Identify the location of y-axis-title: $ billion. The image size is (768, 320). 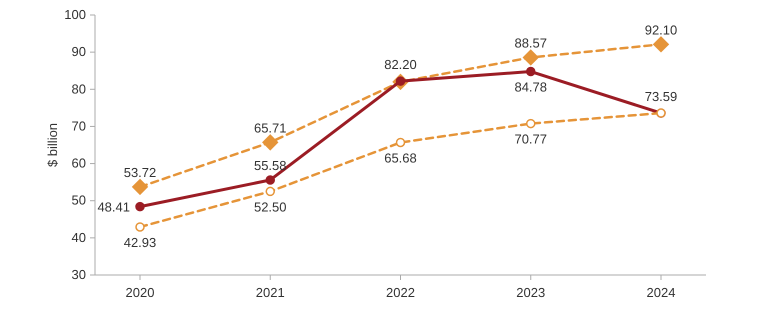
(52, 145).